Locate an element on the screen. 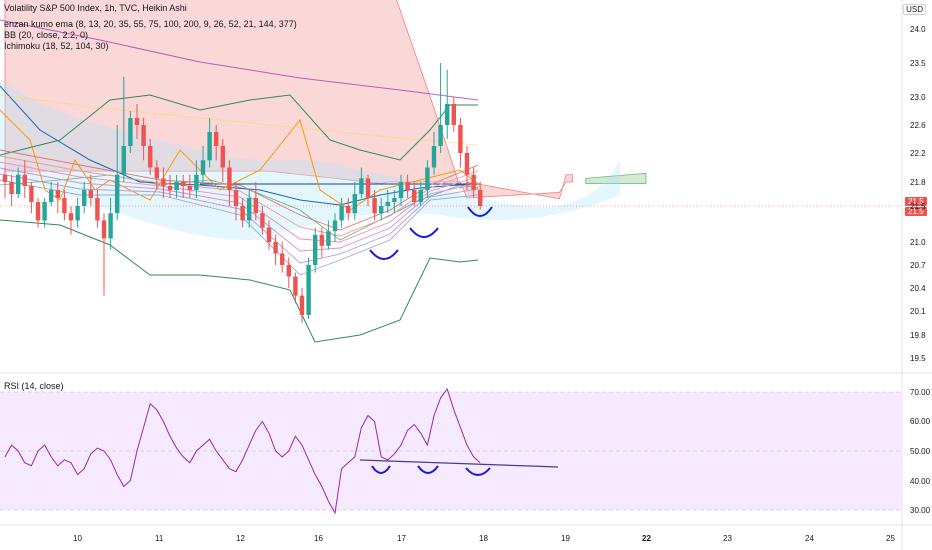 Image resolution: width=932 pixels, height=550 pixels. last-price-badge is located at coordinates (916, 211).